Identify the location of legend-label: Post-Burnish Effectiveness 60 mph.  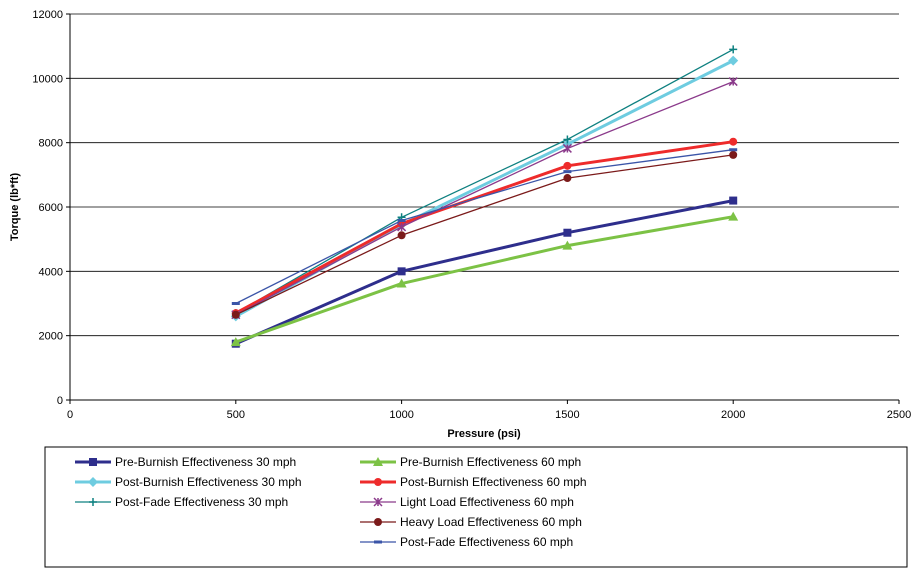
(493, 482).